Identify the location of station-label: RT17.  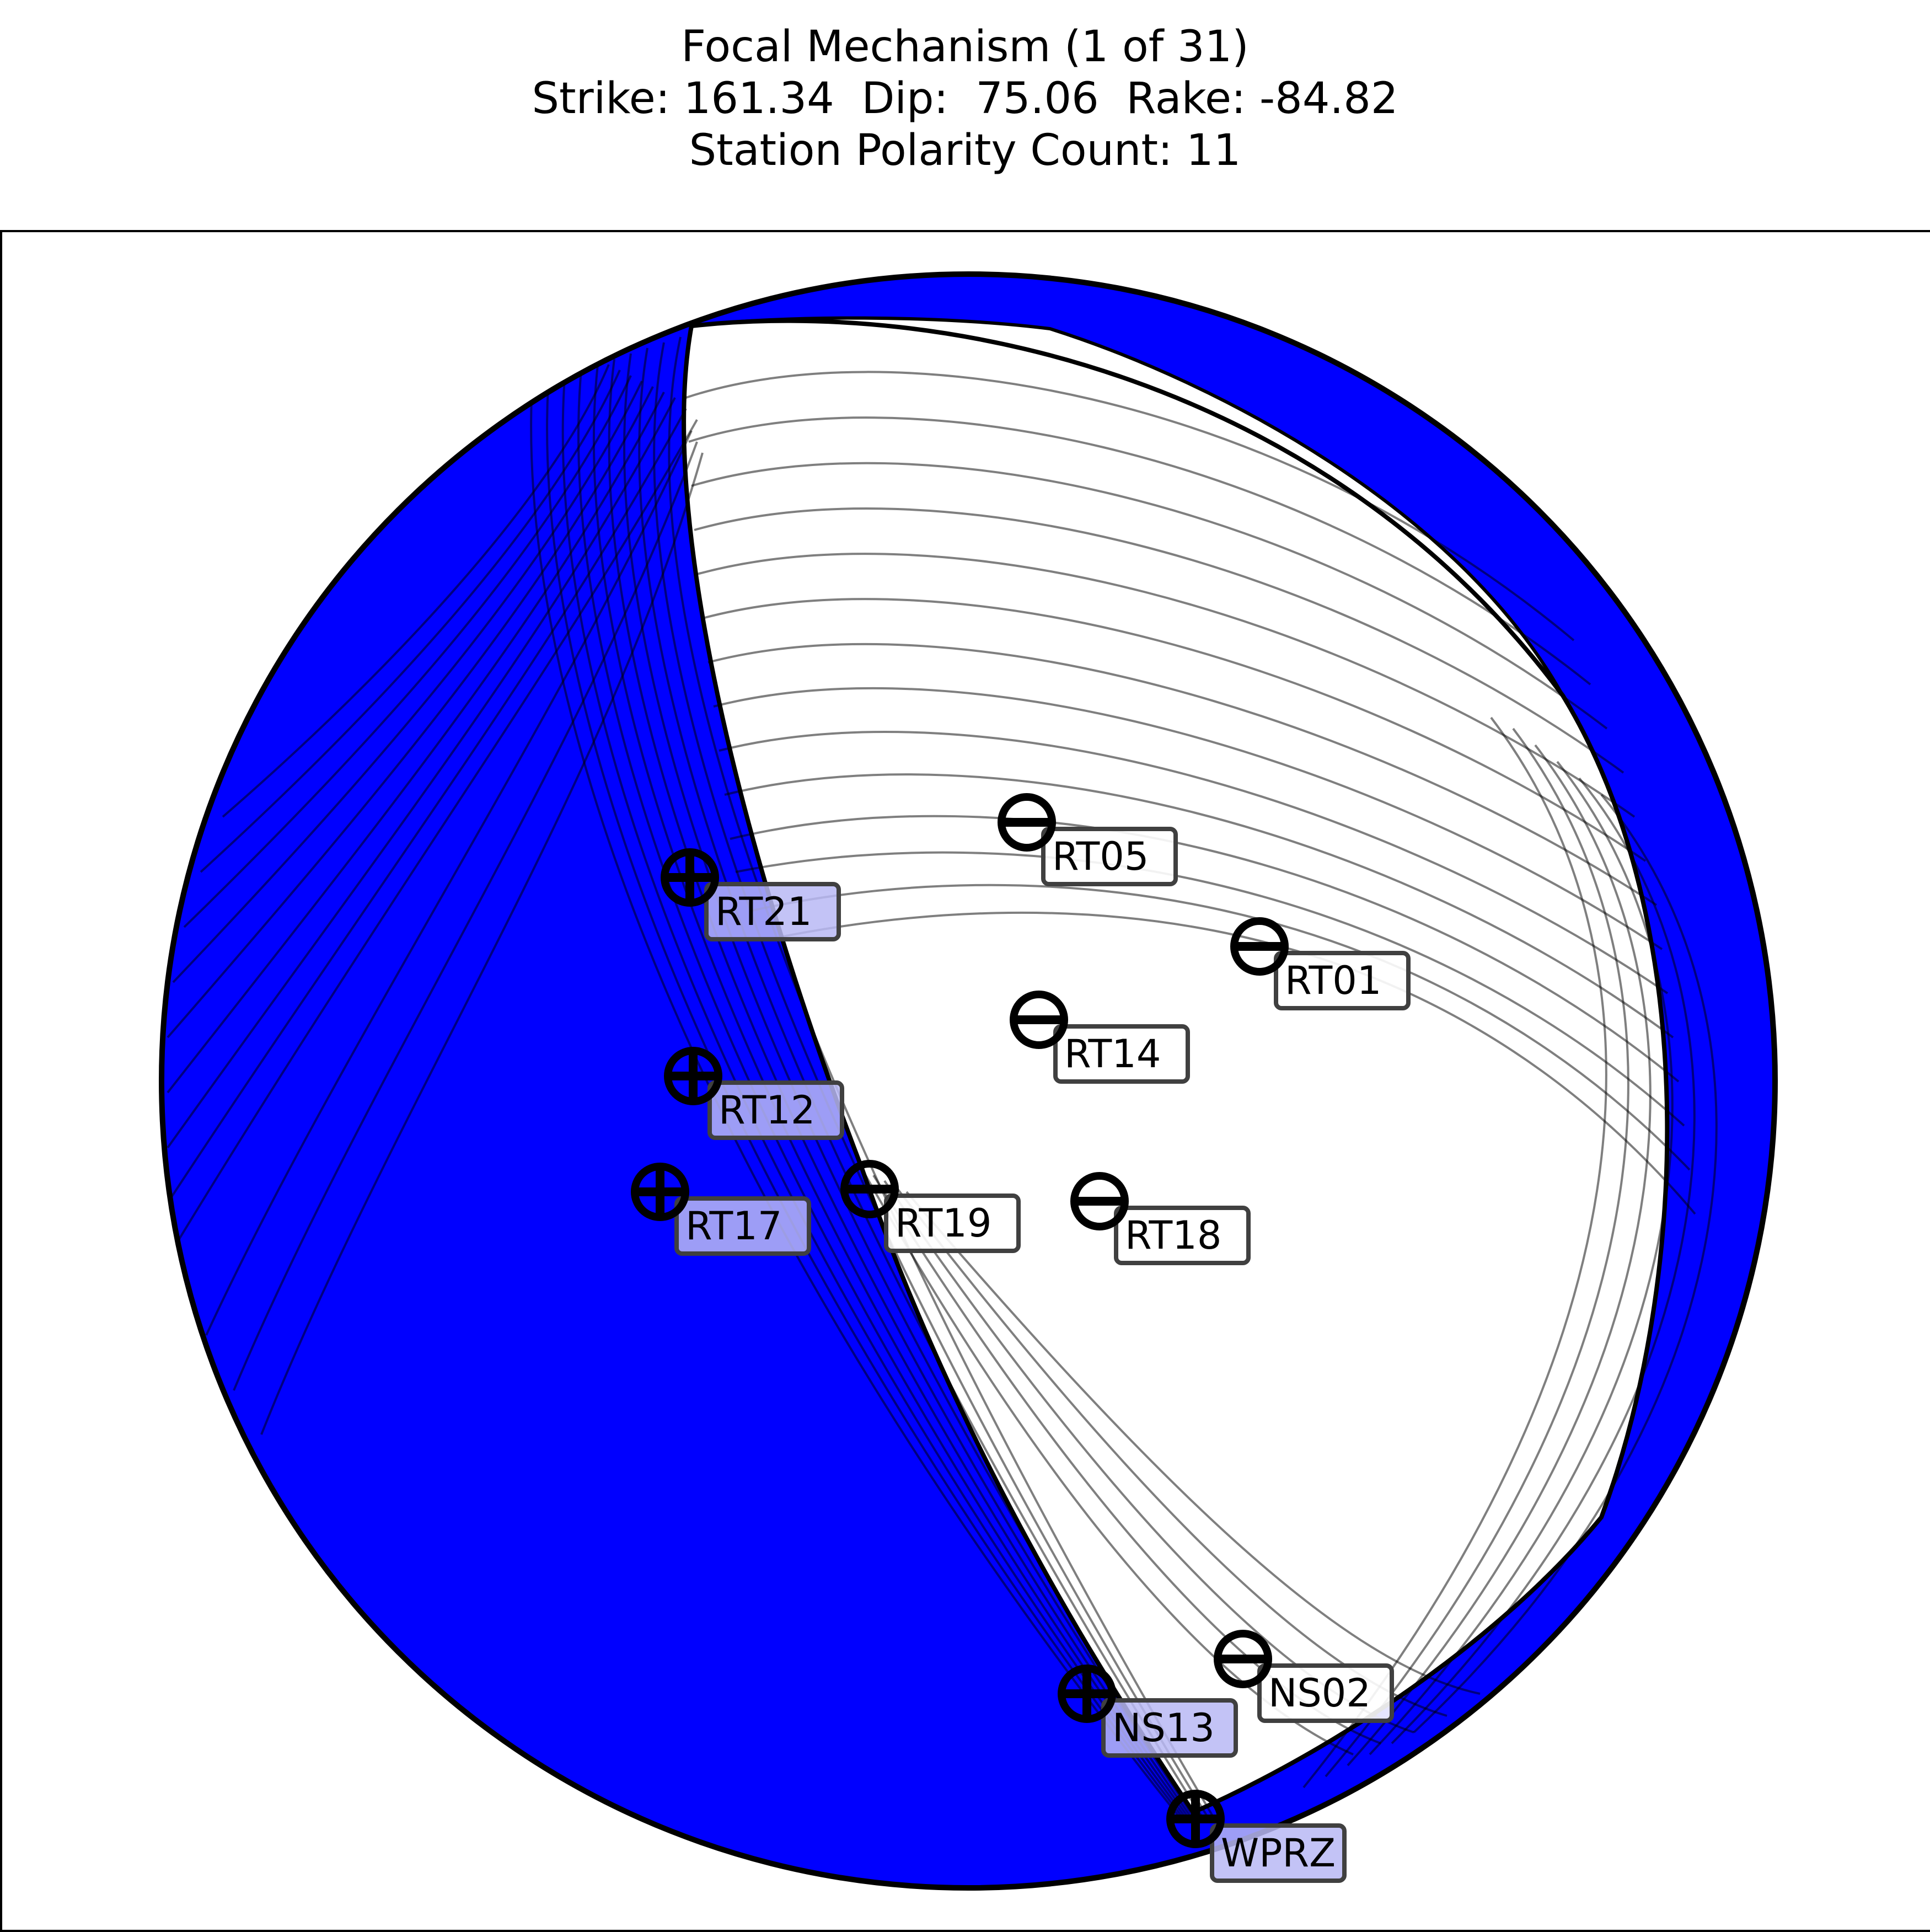
(733, 1226).